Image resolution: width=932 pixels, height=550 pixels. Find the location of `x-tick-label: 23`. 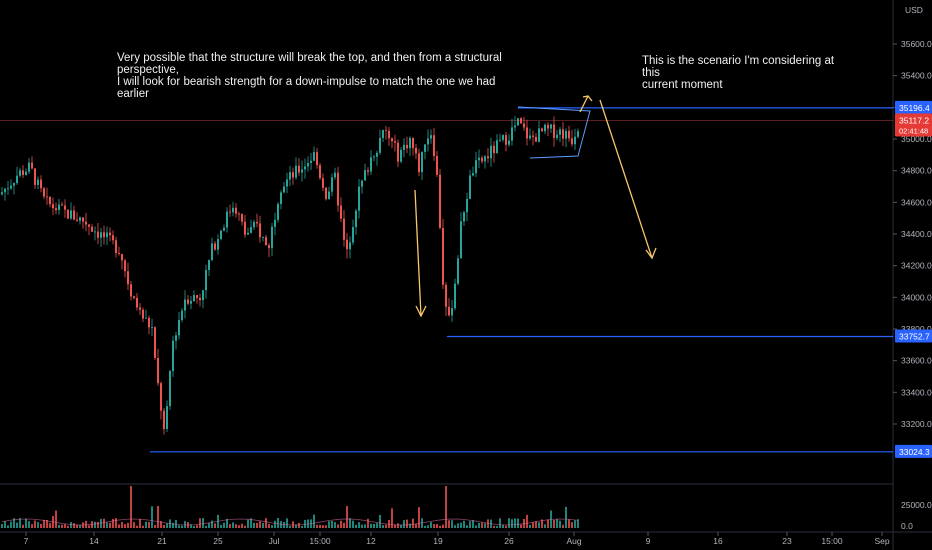

x-tick-label: 23 is located at coordinates (787, 541).